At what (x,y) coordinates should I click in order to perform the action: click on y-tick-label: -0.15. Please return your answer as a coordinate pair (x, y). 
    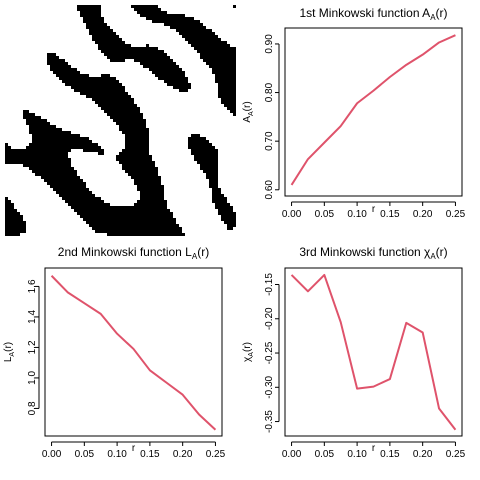
    Looking at the image, I should click on (269, 284).